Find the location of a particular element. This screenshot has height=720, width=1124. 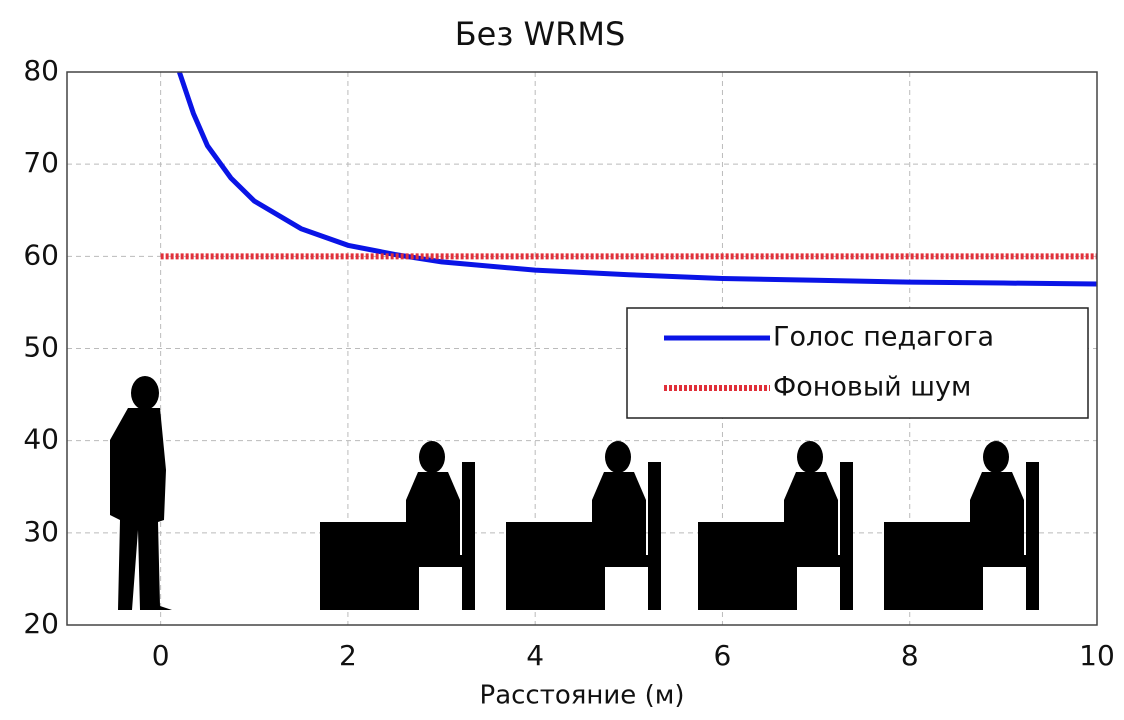

y-tick-label: 70 is located at coordinates (41, 162).